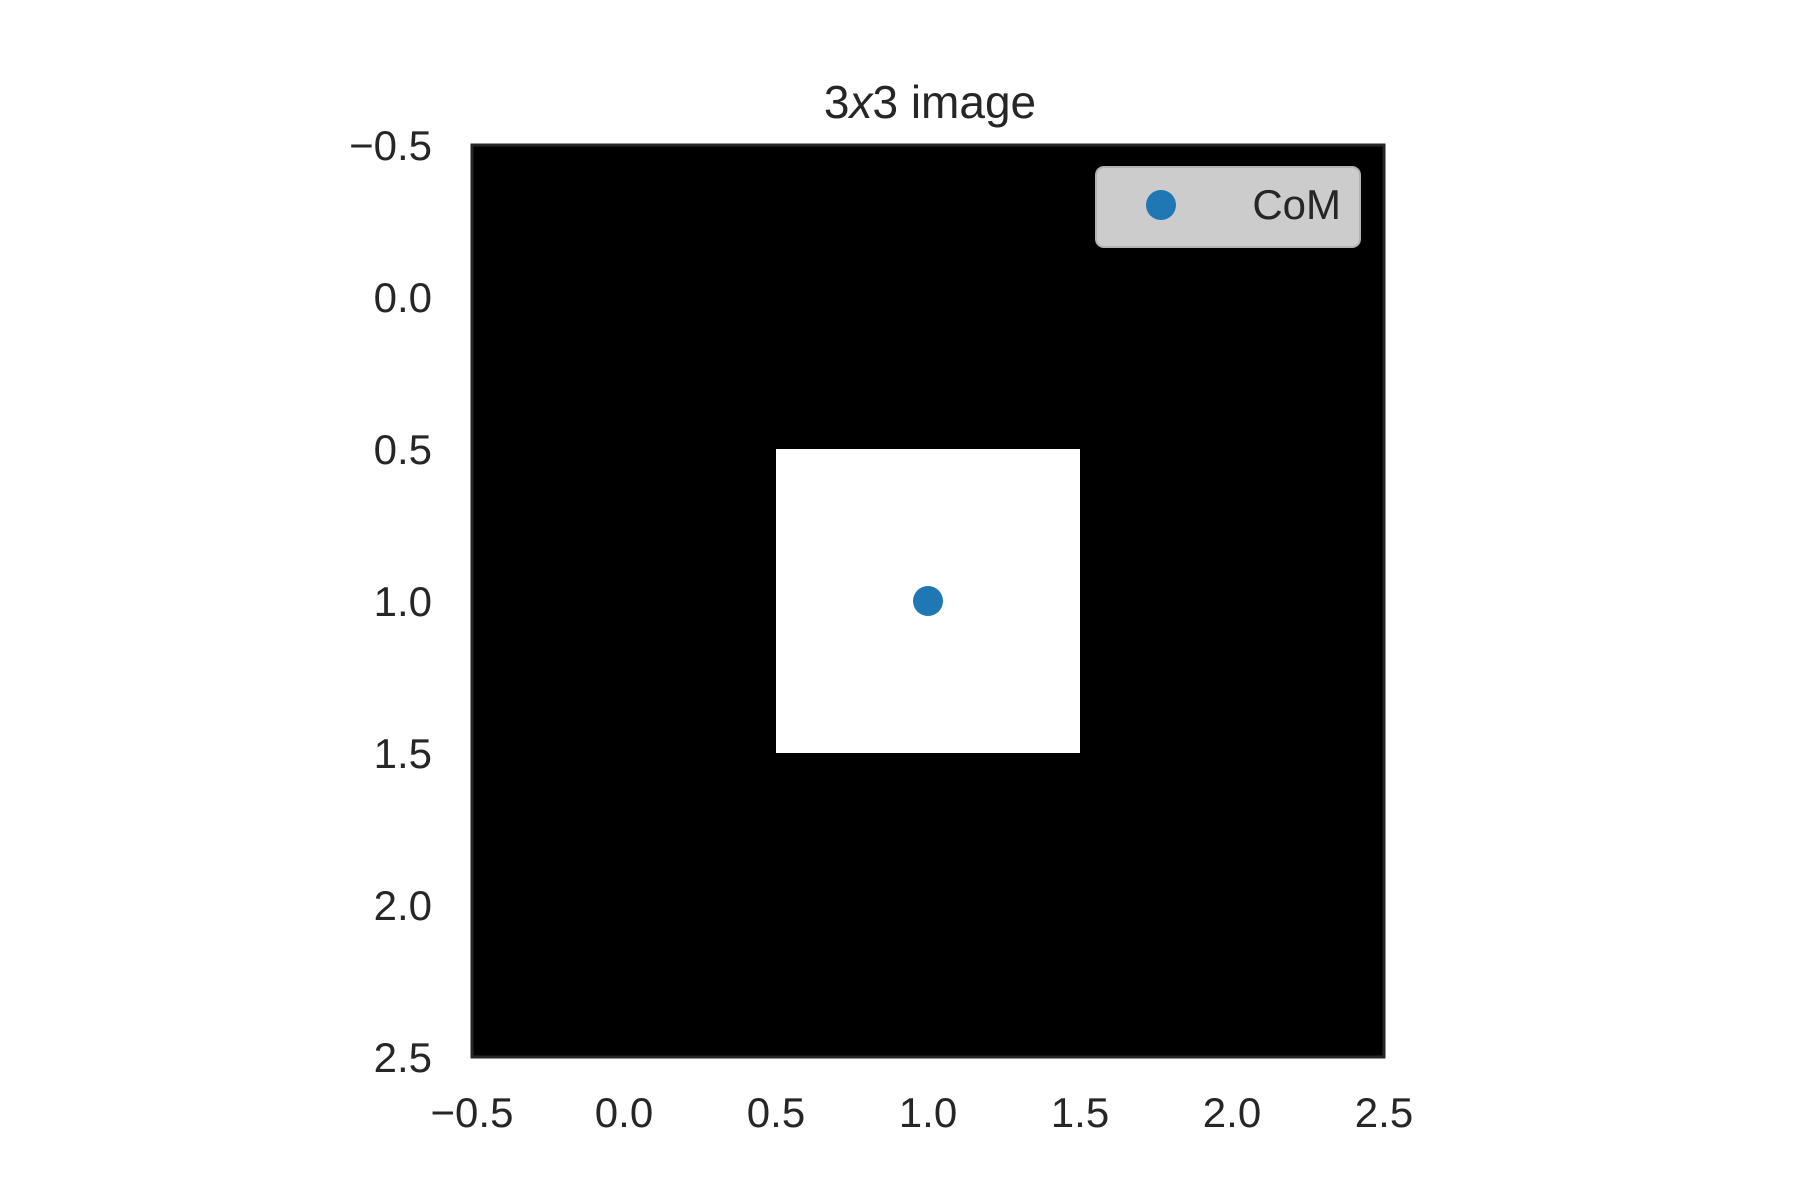 This screenshot has height=1200, width=1800. What do you see at coordinates (624, 1112) in the screenshot?
I see `x-tick-label: 0.0` at bounding box center [624, 1112].